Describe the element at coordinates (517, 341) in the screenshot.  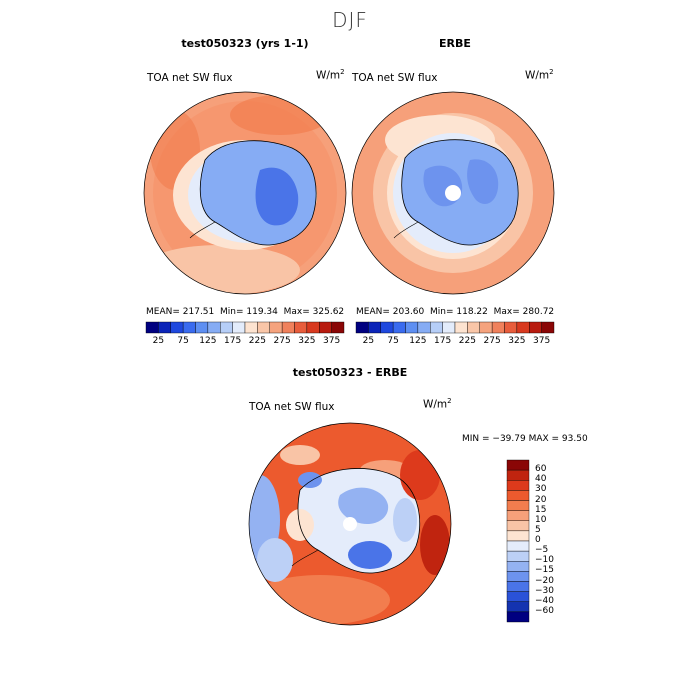
I see `panel-2-colorbar-tick-label: 325` at that location.